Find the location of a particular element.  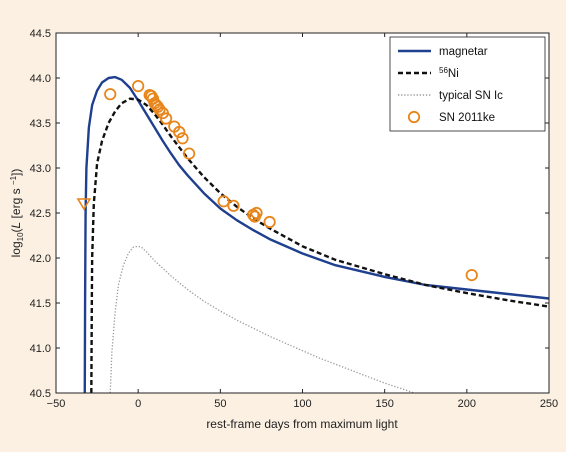

x-tick-label: 100 is located at coordinates (302, 404).